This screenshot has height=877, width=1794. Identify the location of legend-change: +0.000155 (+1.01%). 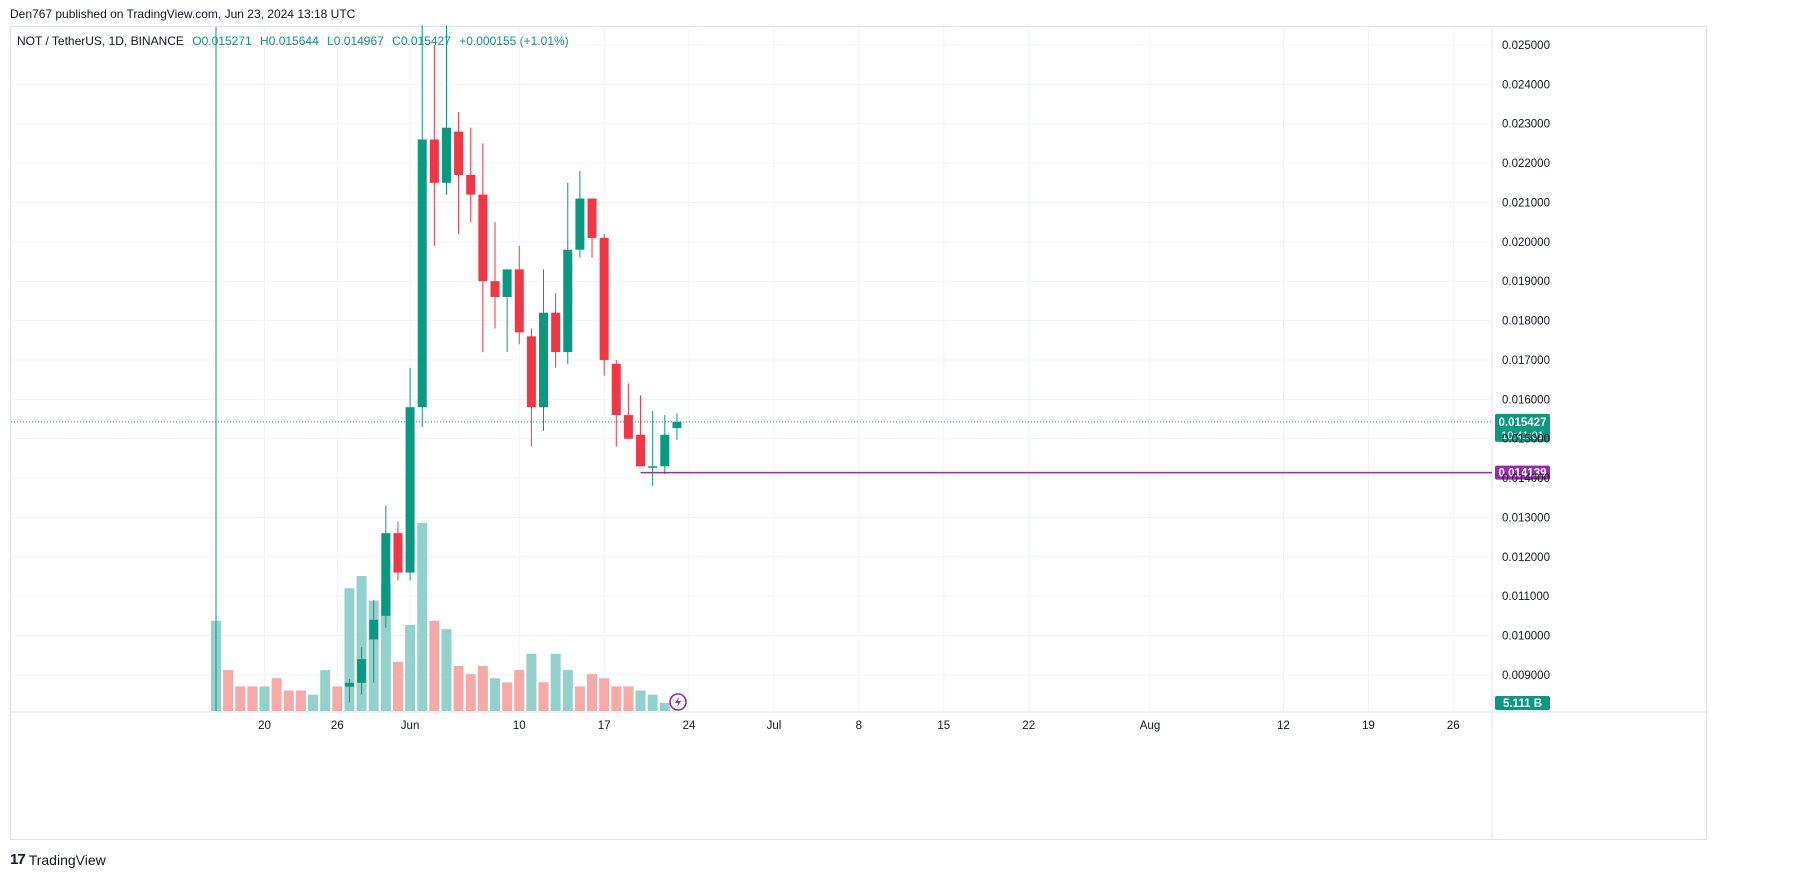
(514, 41).